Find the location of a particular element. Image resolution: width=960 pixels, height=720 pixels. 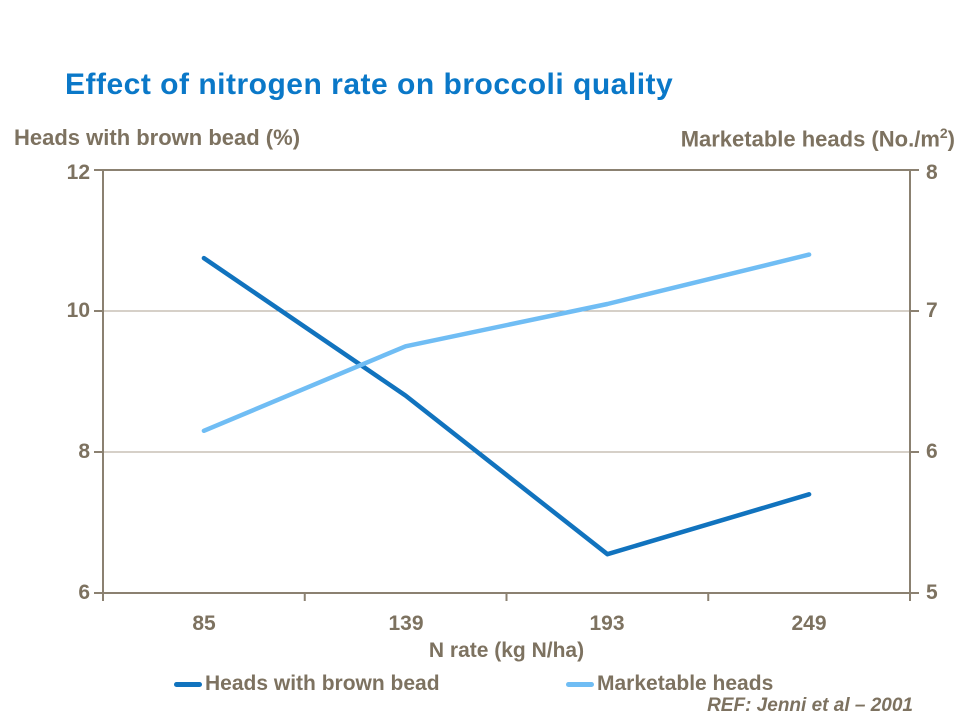

x-axis-tick-label: 249 is located at coordinates (809, 623).